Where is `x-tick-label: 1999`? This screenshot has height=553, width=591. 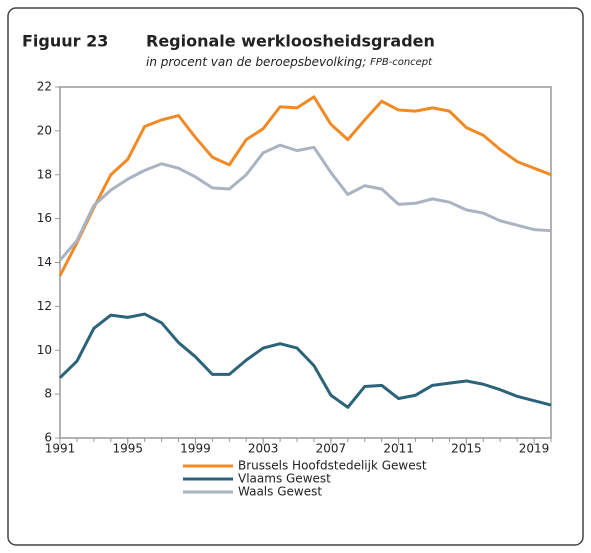
x-tick-label: 1999 is located at coordinates (195, 449).